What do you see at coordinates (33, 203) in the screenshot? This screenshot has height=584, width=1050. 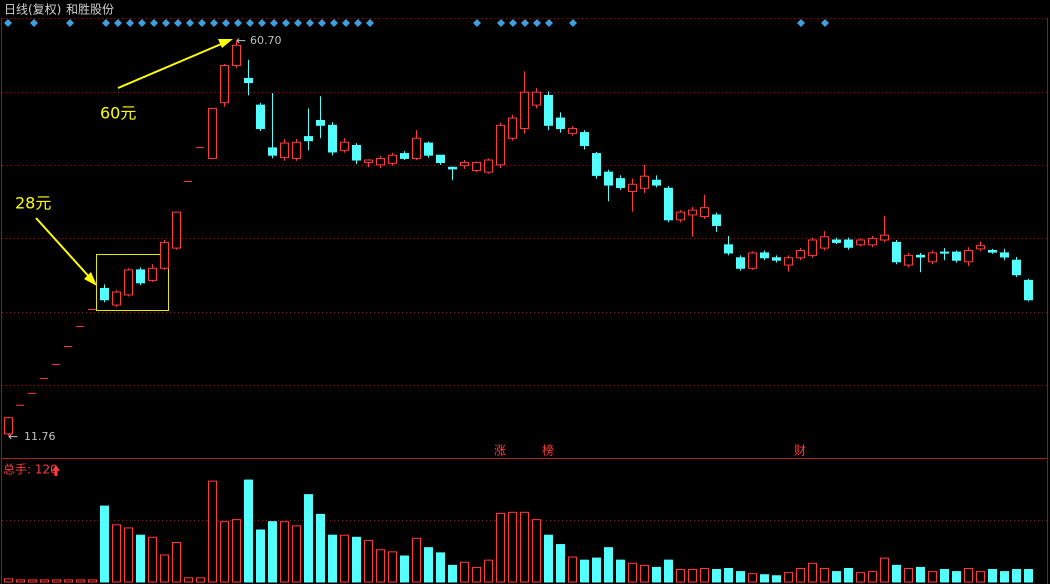 I see `annotation: 28元` at bounding box center [33, 203].